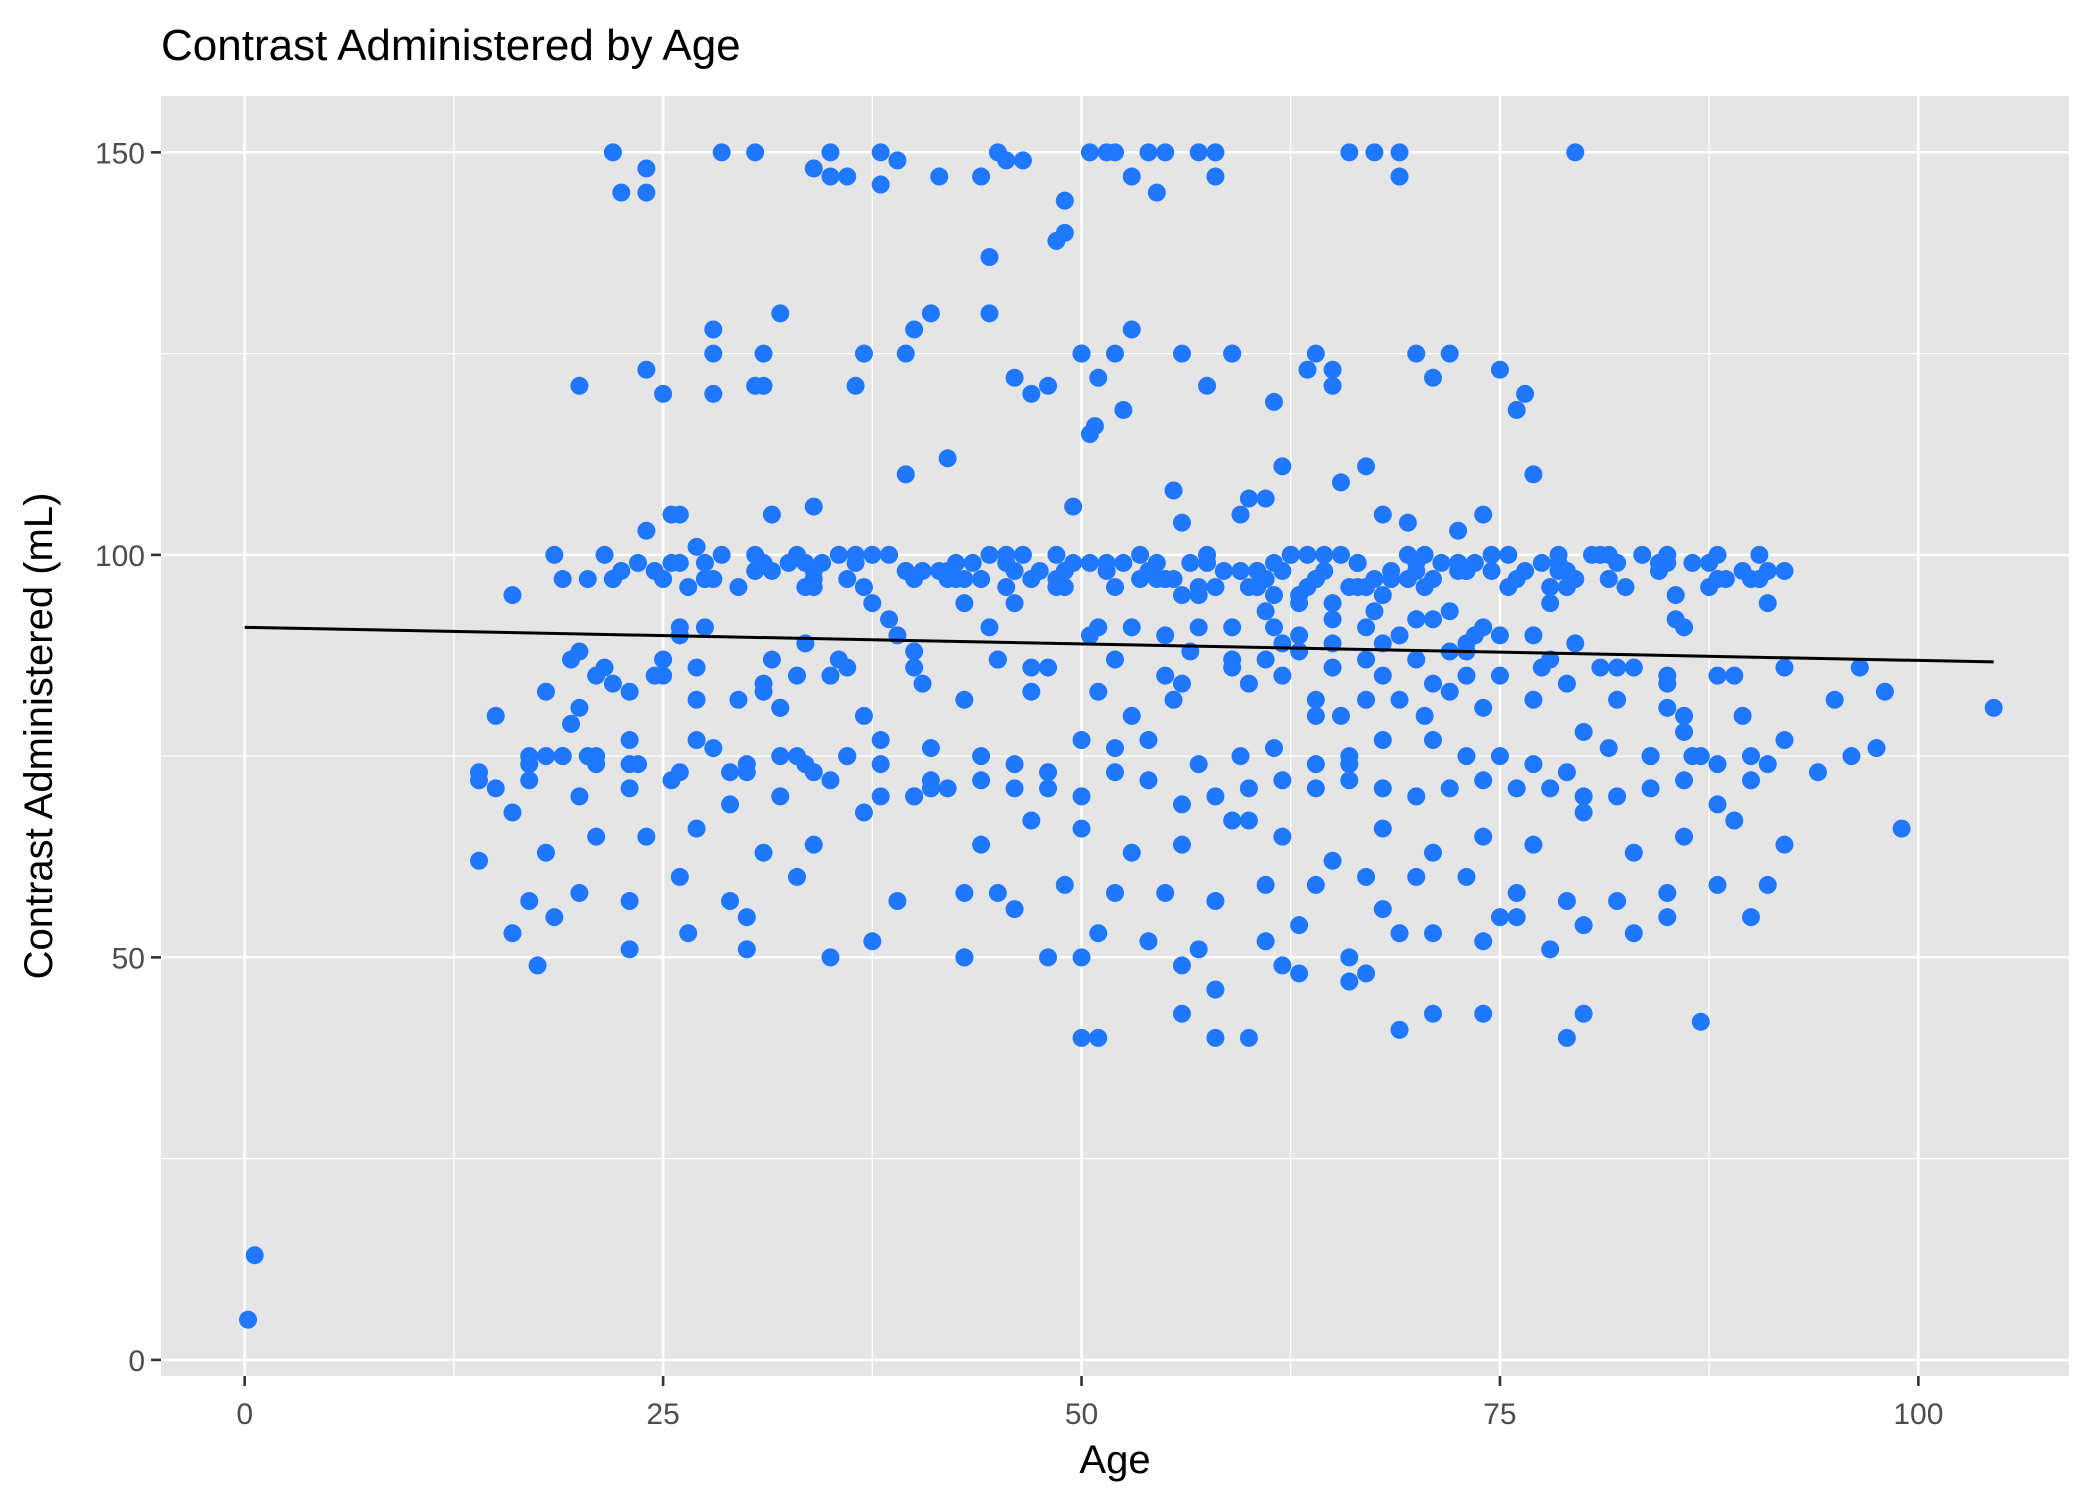 Image resolution: width=2100 pixels, height=1505 pixels. I want to click on x-tick-label: 50, so click(1081, 1414).